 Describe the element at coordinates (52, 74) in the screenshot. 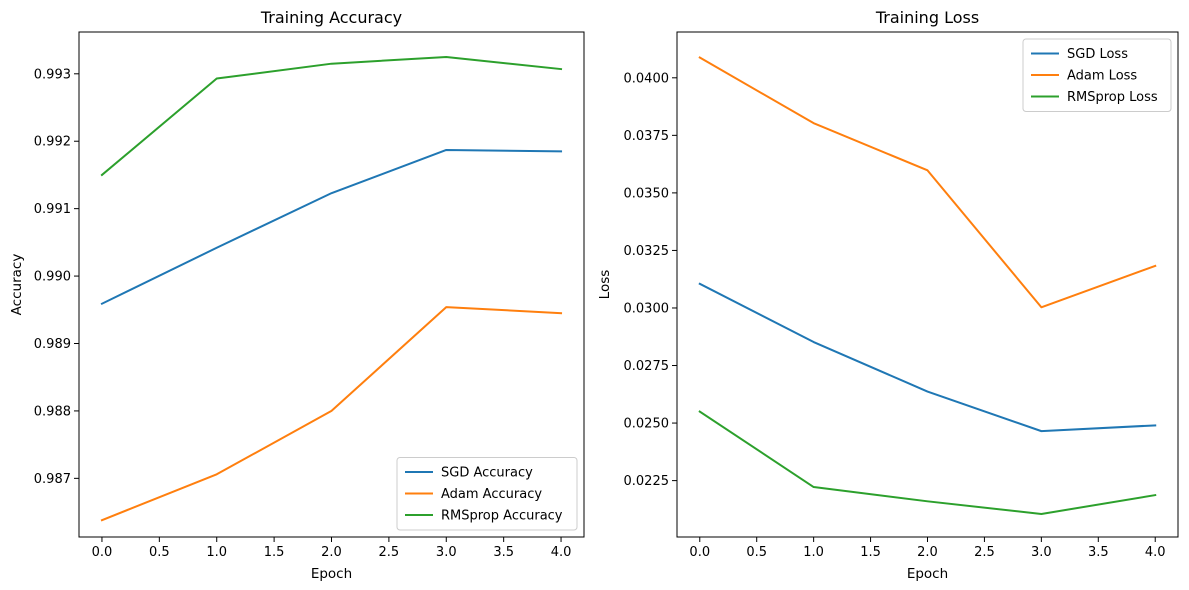

I see `accuracy-y-tick-label: 0.993` at that location.